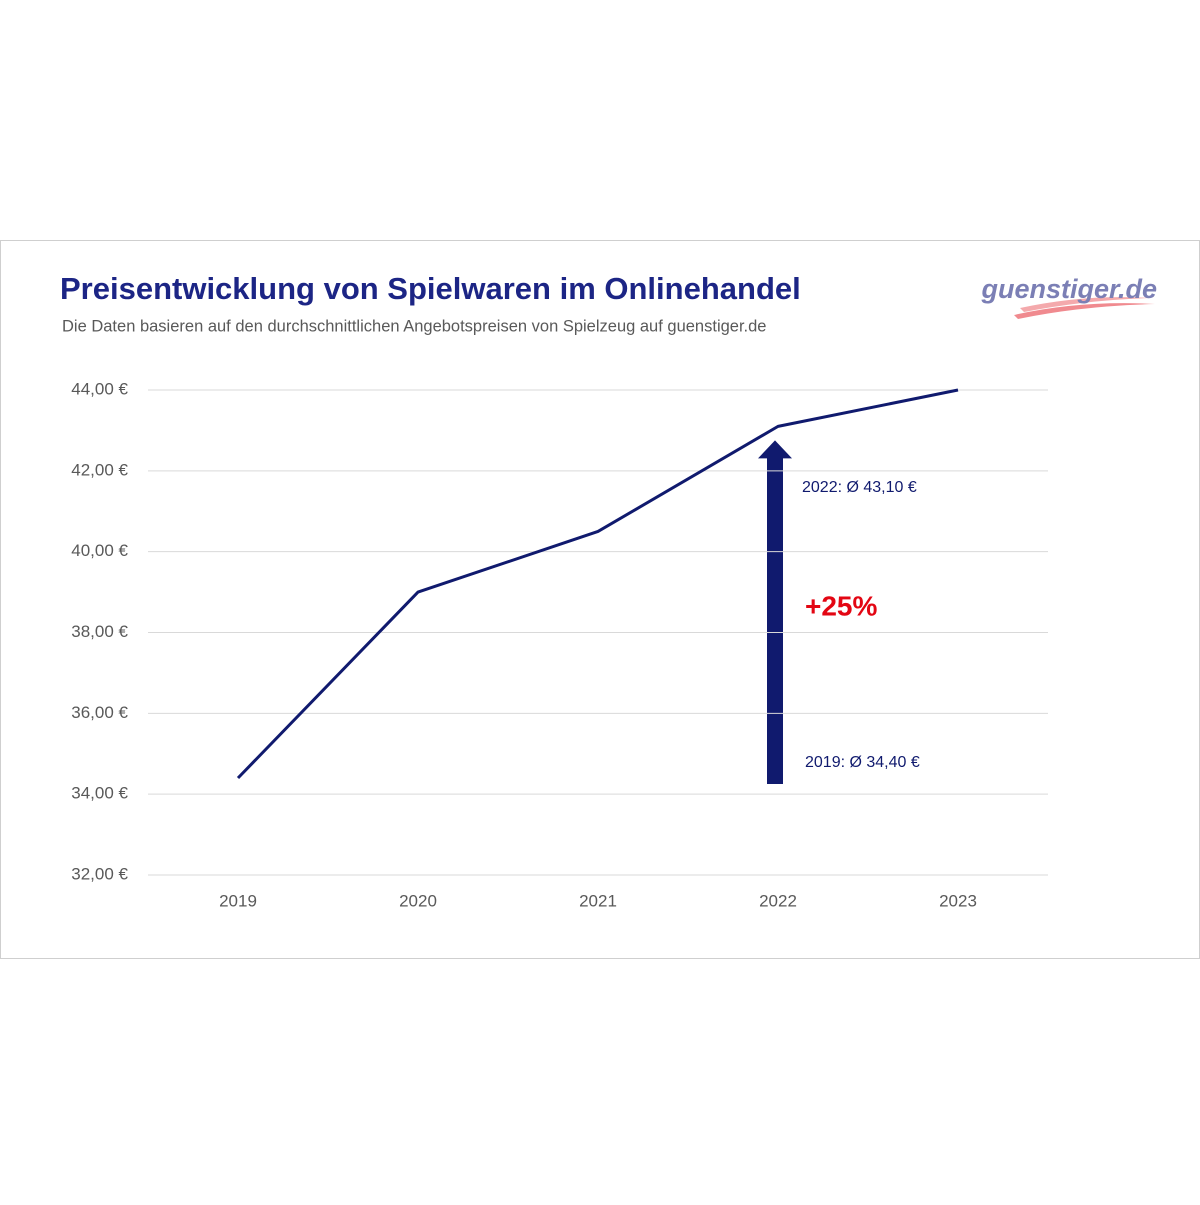  Describe the element at coordinates (99, 873) in the screenshot. I see `y-tick-label: 32,00 €` at that location.